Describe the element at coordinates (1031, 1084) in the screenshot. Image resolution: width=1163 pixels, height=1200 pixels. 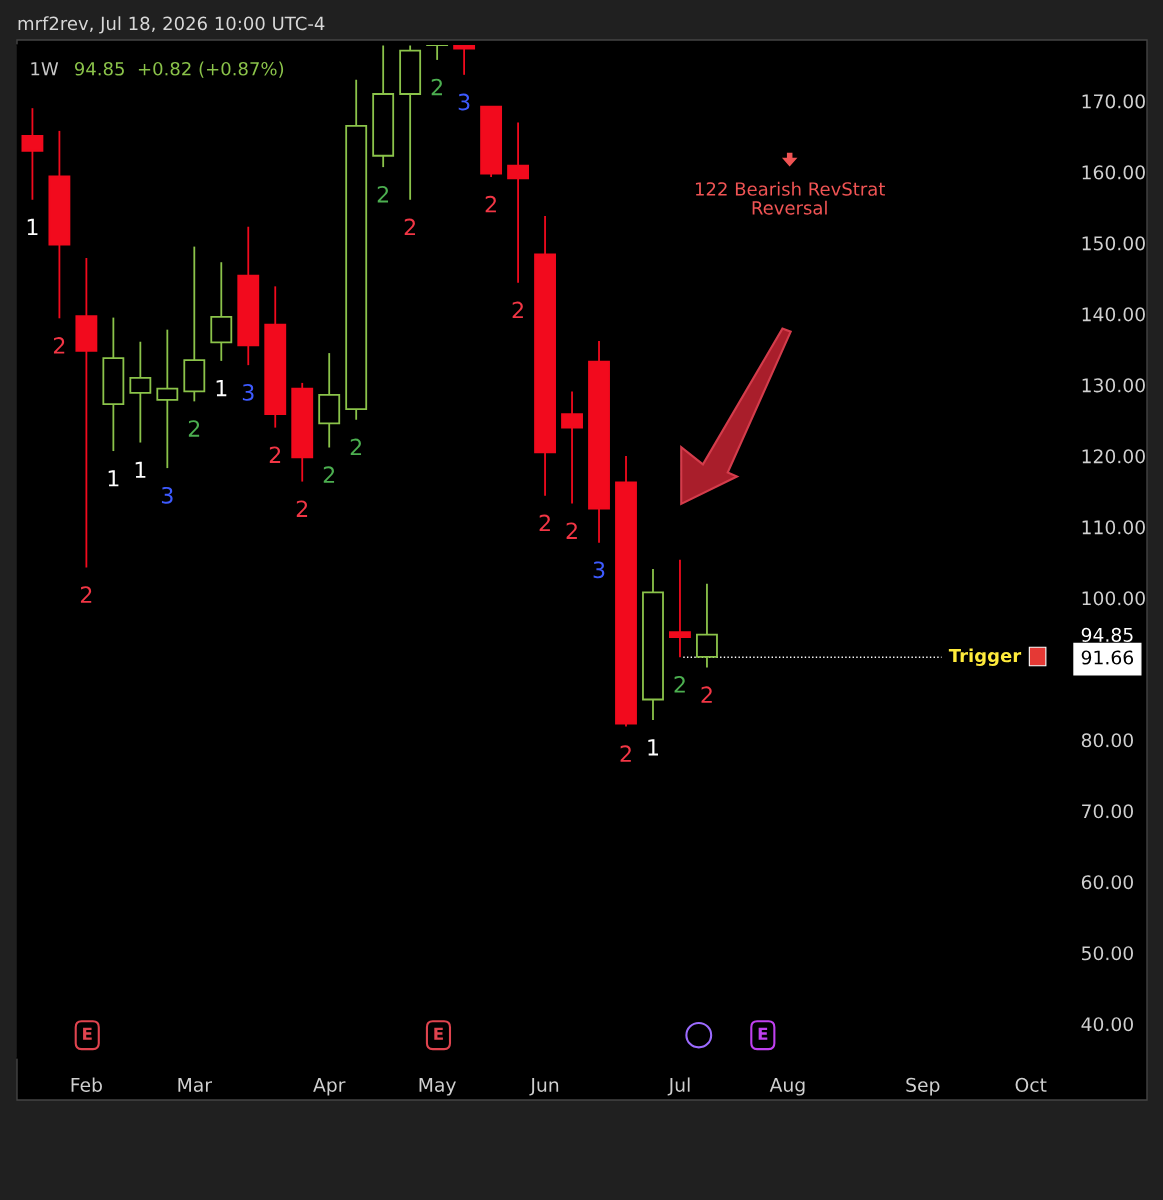
I see `x-tick-label: Oct` at that location.